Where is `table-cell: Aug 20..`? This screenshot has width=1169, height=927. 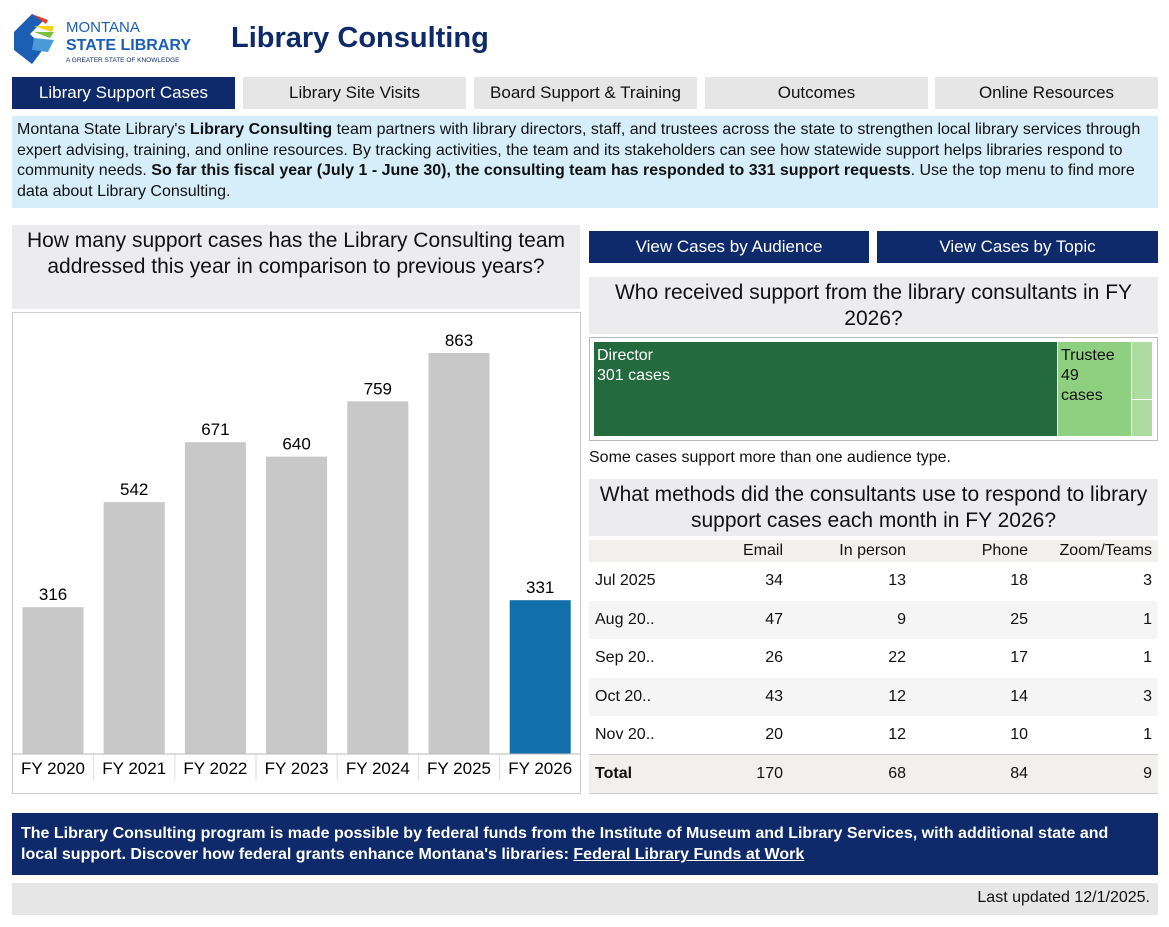
table-cell: Aug 20.. is located at coordinates (649, 620).